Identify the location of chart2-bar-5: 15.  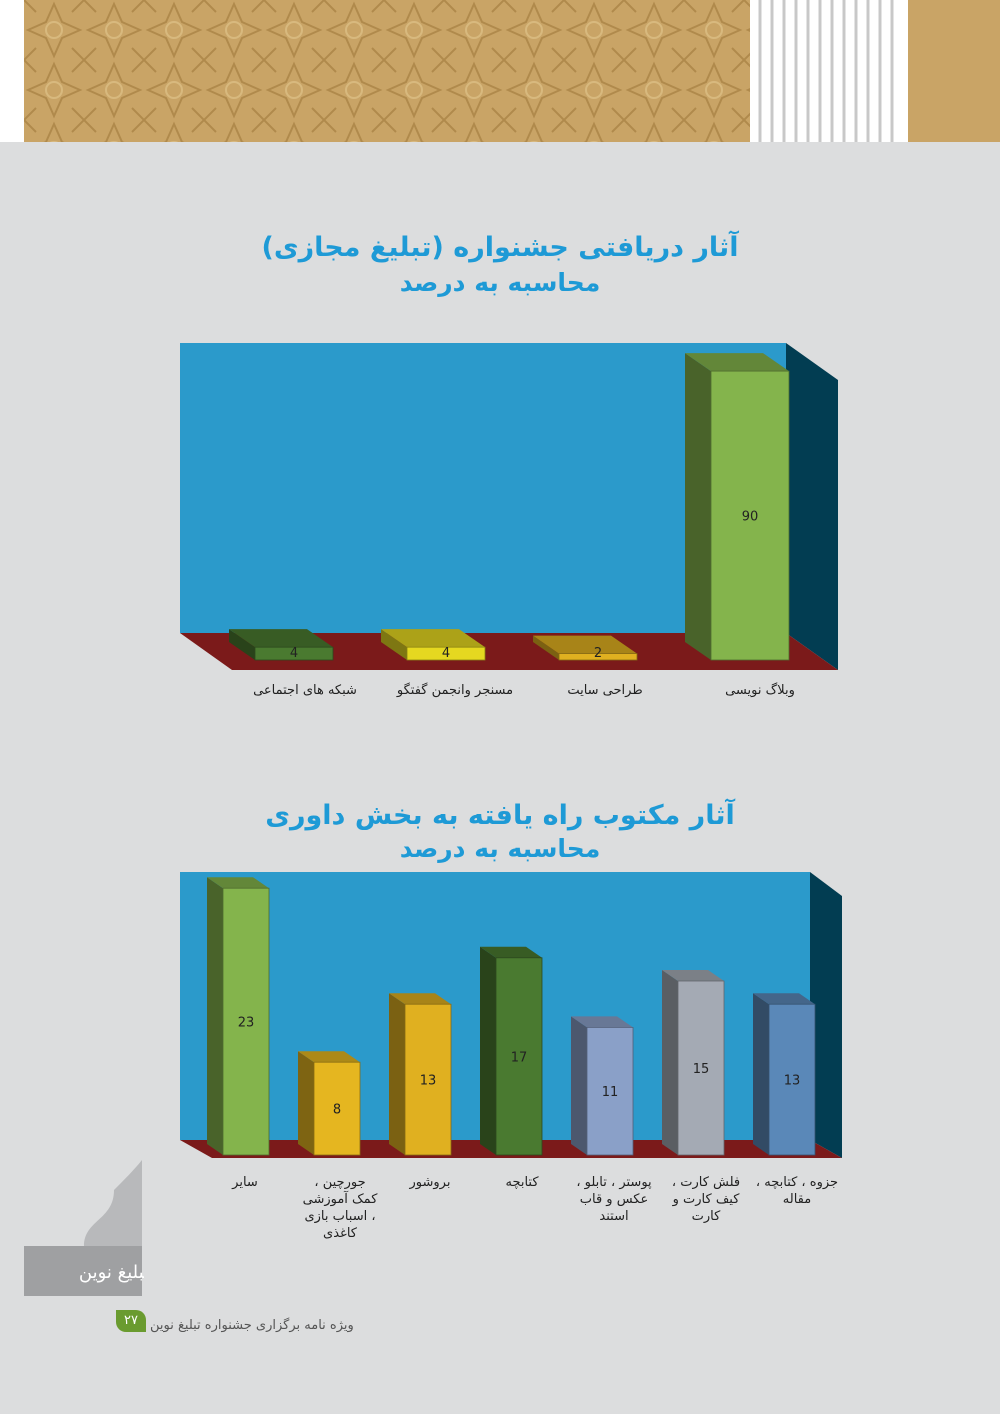
(693, 1063).